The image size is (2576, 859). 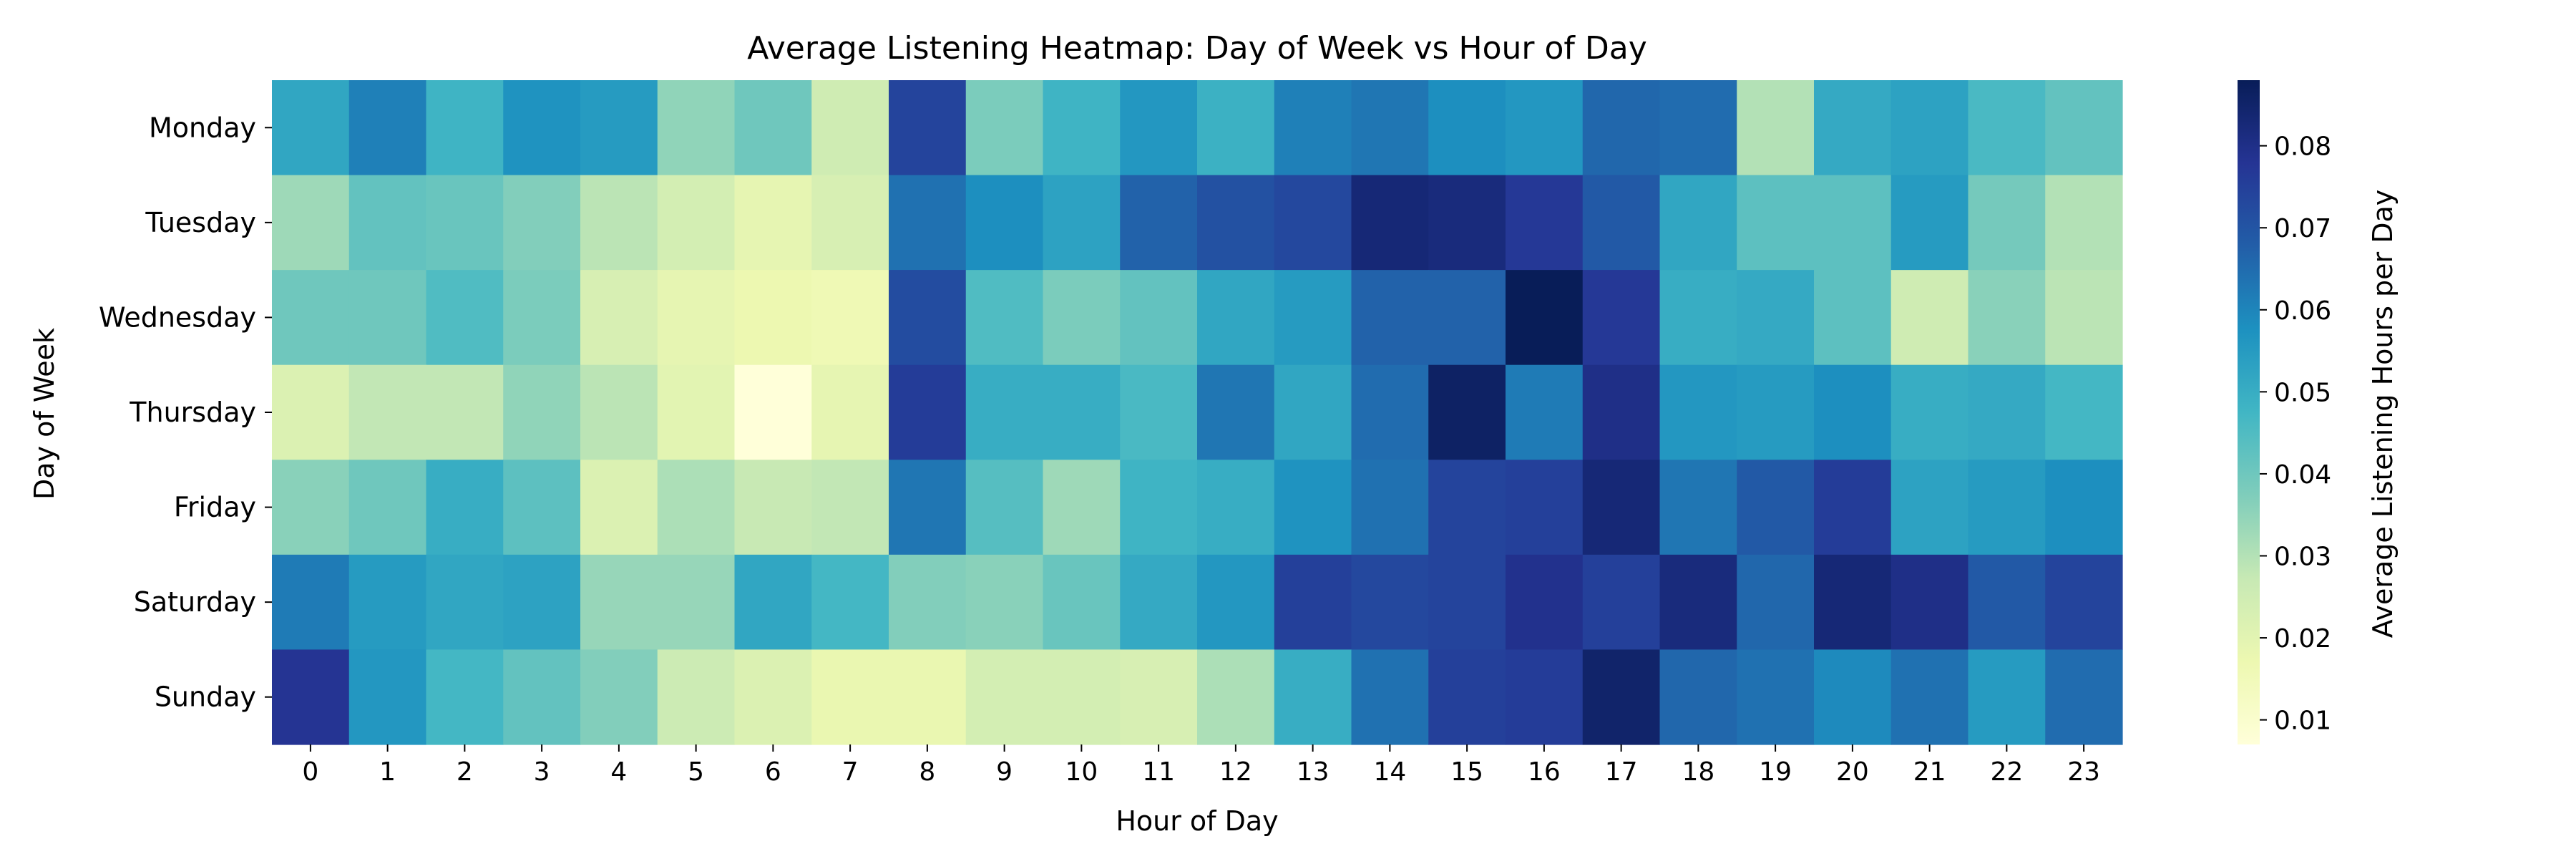 What do you see at coordinates (195, 602) in the screenshot?
I see `y-tick-label: Saturday` at bounding box center [195, 602].